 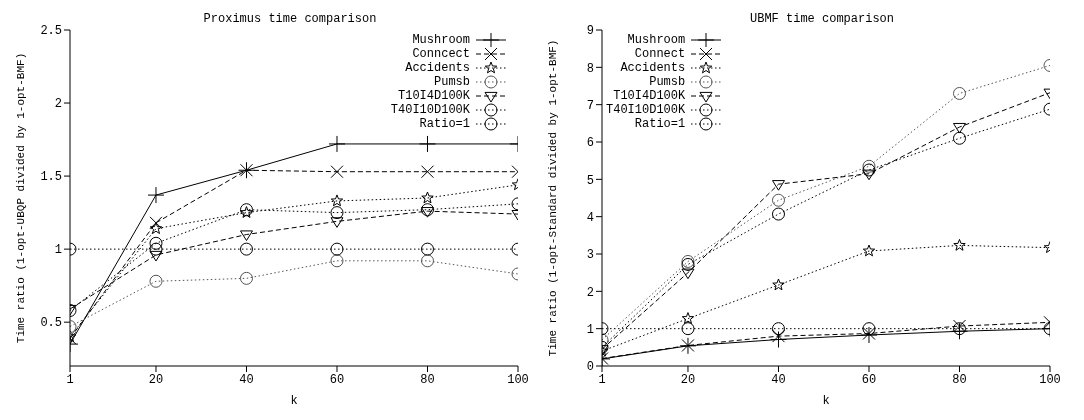 What do you see at coordinates (21, 198) in the screenshot?
I see `y-axis-title: Time ratio (1-opt-UBQP divided by 1-opt-BMF)` at bounding box center [21, 198].